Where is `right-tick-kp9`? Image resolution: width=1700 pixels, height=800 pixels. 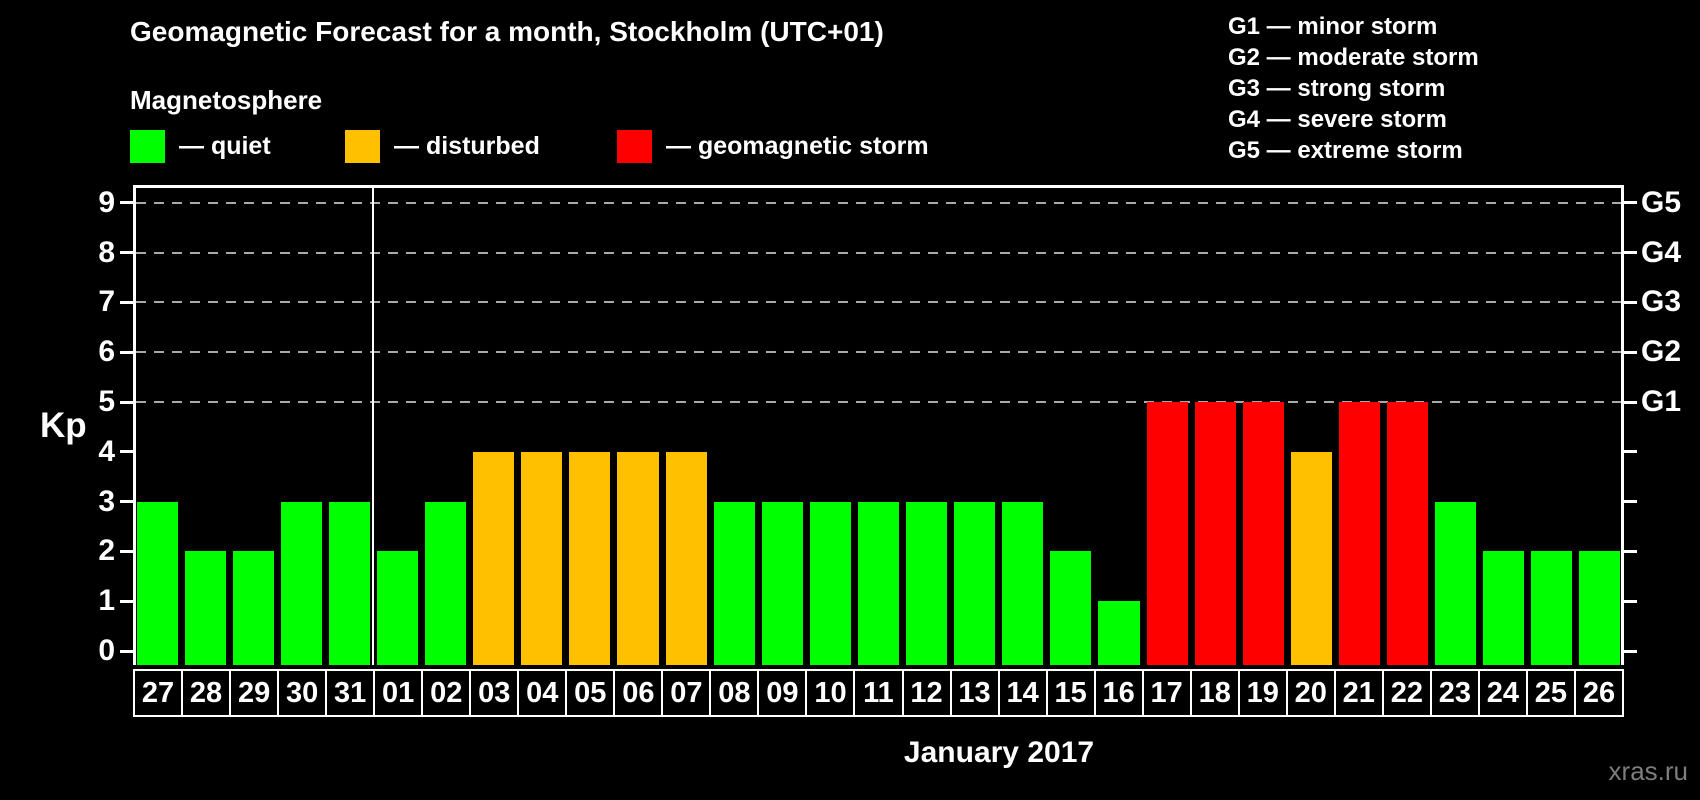 right-tick-kp9 is located at coordinates (1630, 203).